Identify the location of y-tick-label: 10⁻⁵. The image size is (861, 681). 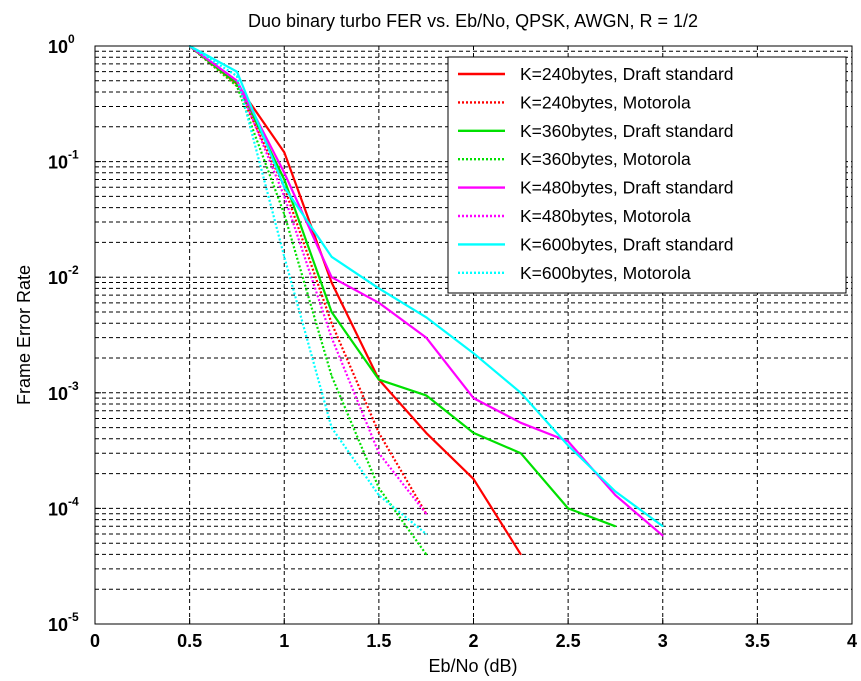
(63, 622).